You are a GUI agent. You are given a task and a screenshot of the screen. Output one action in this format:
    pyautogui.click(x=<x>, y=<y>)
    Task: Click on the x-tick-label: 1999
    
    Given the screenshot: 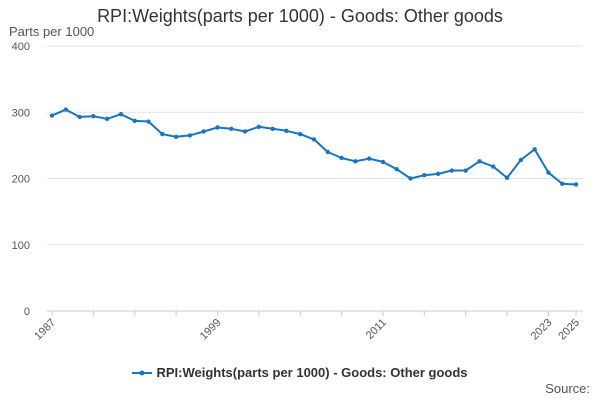 What is the action you would take?
    pyautogui.click(x=211, y=330)
    